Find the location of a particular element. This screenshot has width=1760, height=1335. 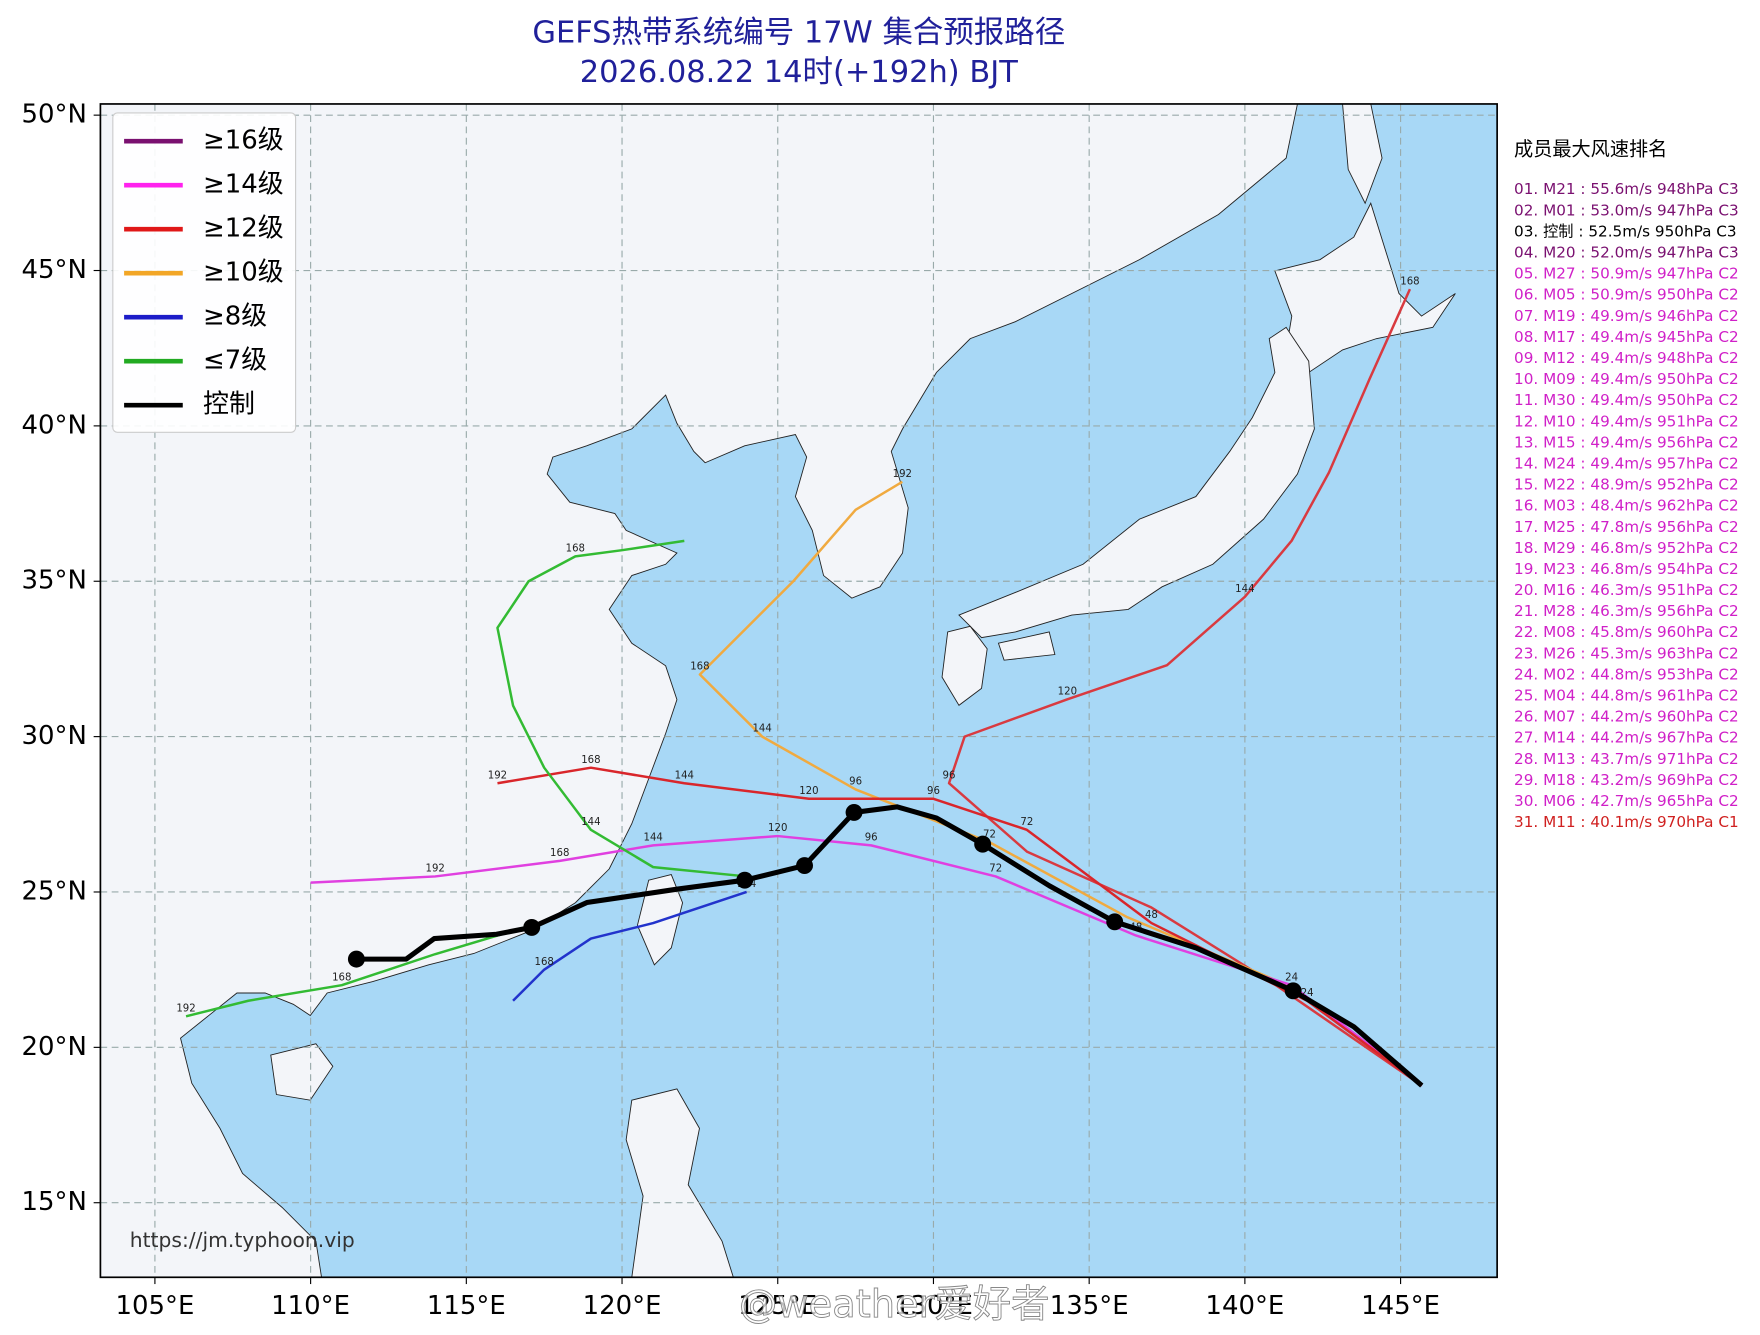

ranking-entry: 23. M26 : 45.3m/s 963hPa C2 is located at coordinates (1626, 653).